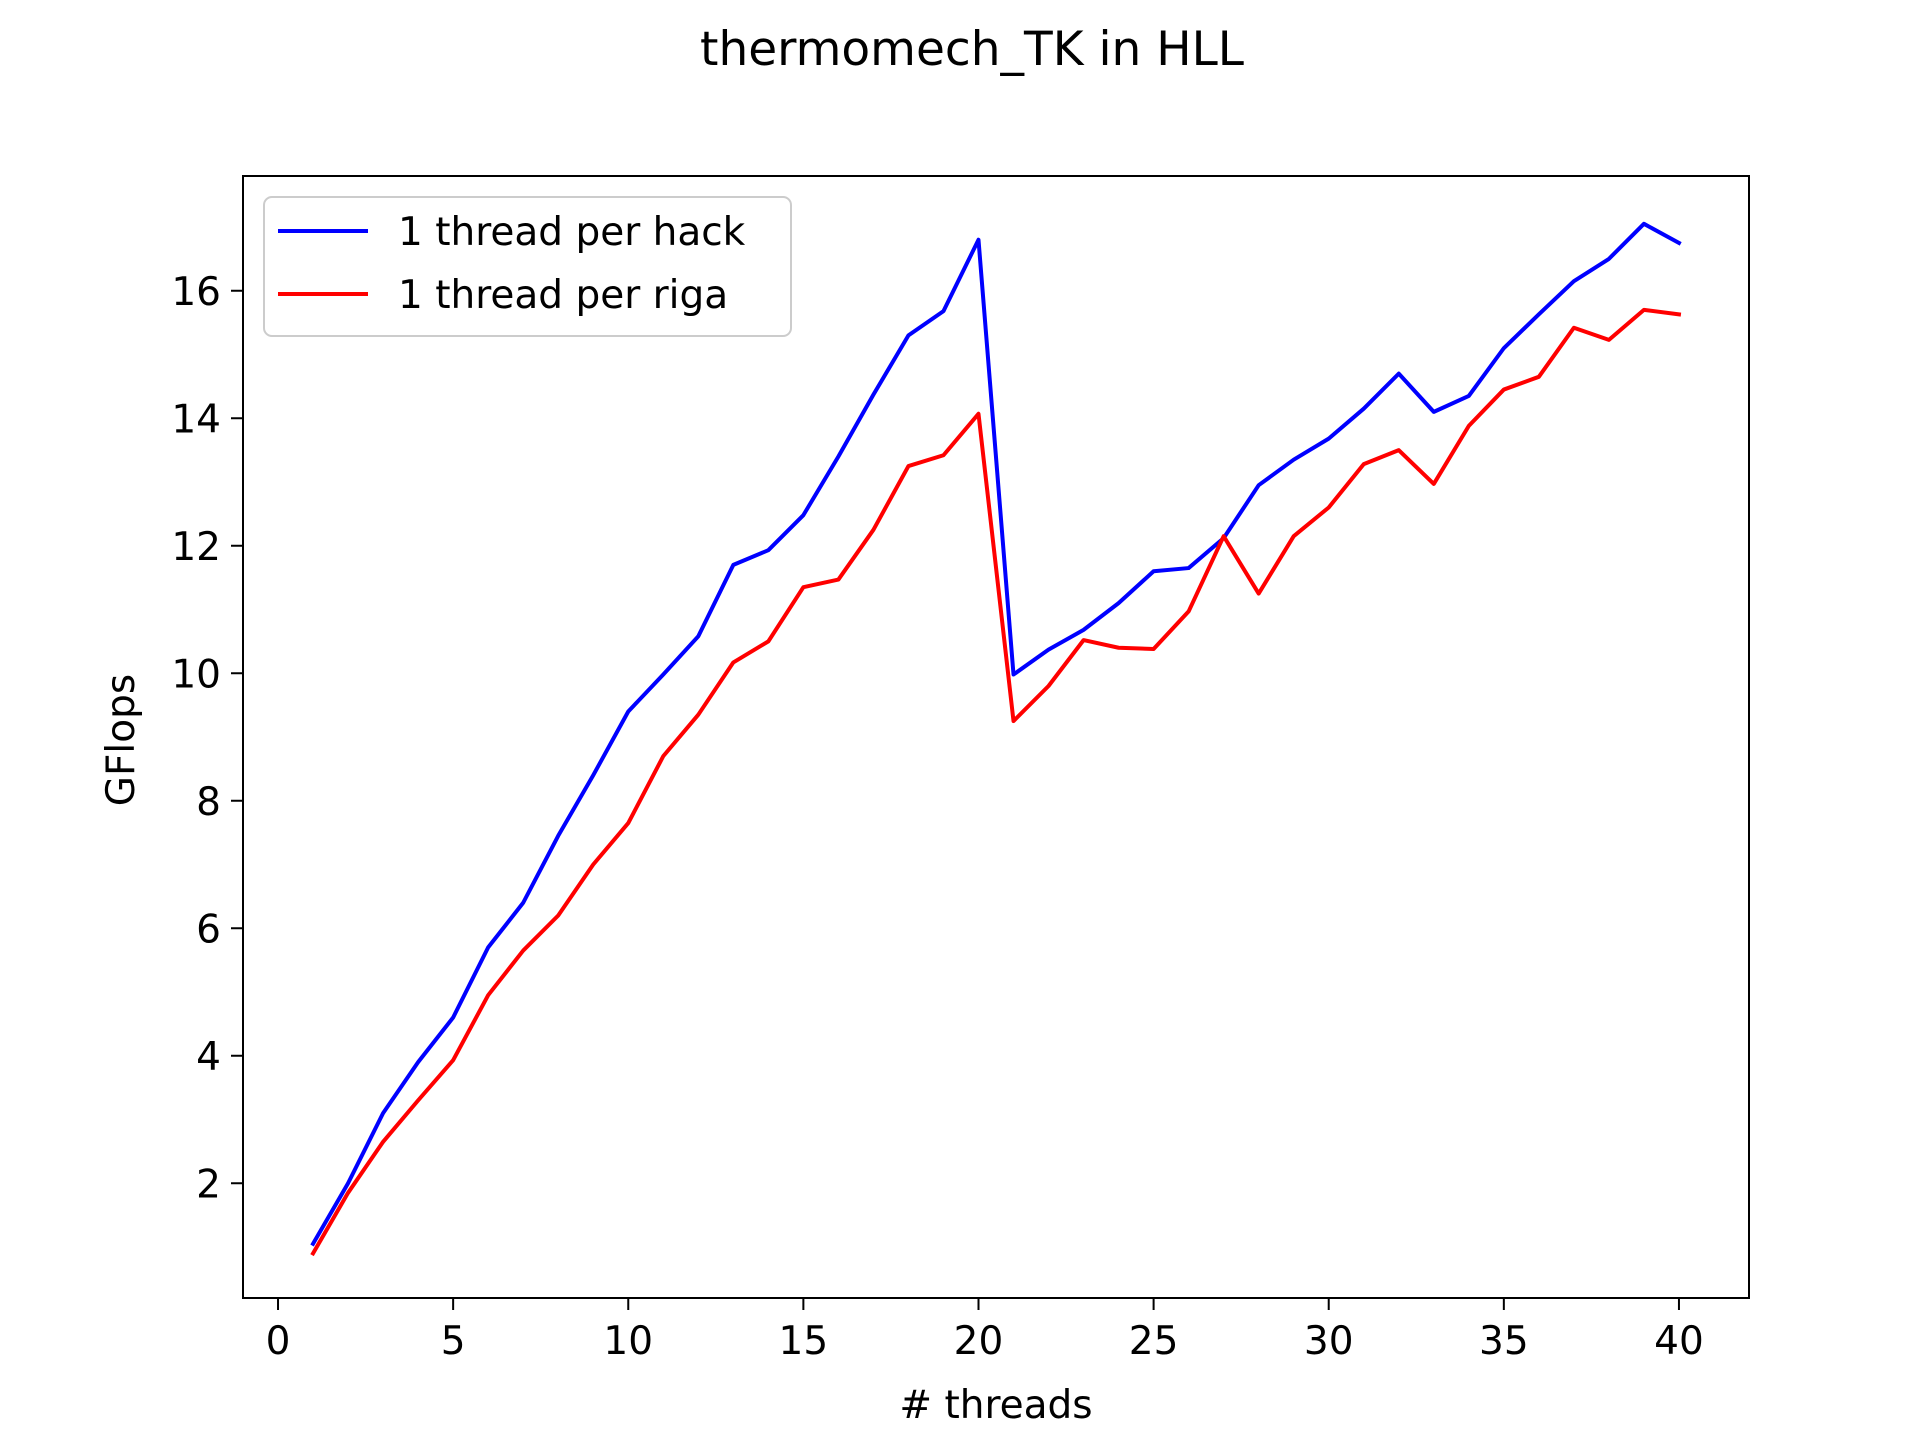 This screenshot has height=1440, width=1920. What do you see at coordinates (1504, 1341) in the screenshot?
I see `x-tick-label: 35` at bounding box center [1504, 1341].